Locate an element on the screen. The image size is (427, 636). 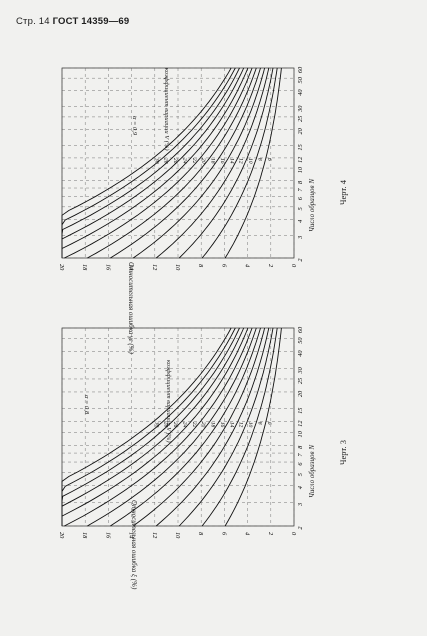
fig4-n-tick-1: 3 is located at coordinates (300, 238).